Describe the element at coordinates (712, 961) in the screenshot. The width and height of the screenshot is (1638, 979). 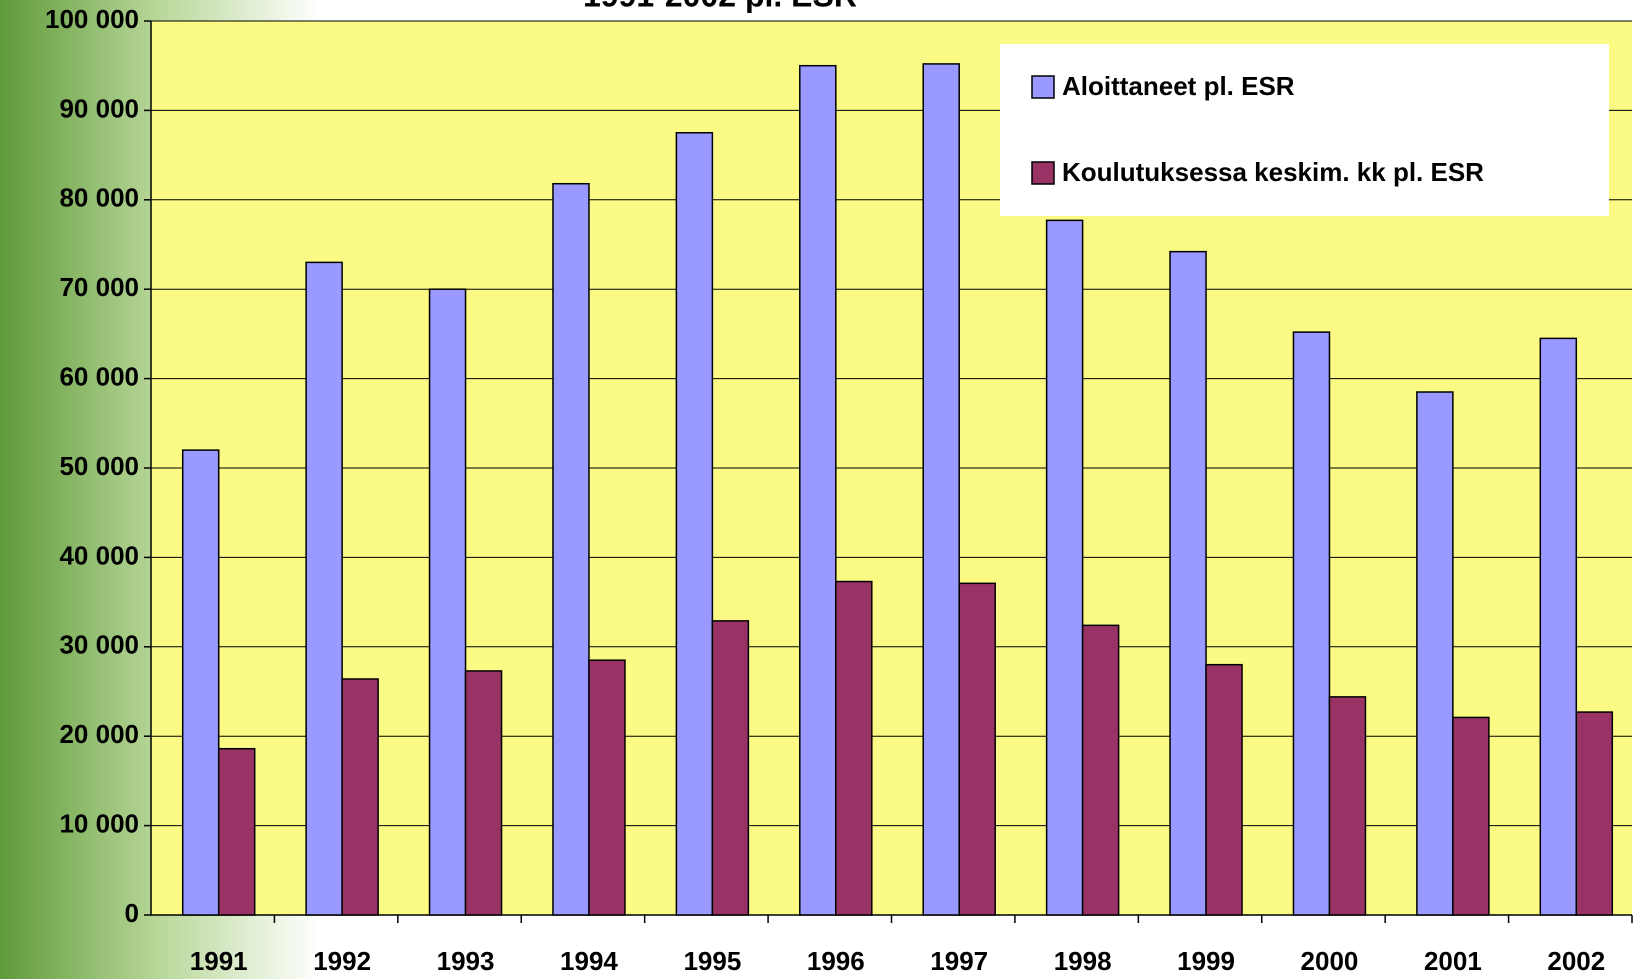
I see `x-tick-label: 1995` at that location.